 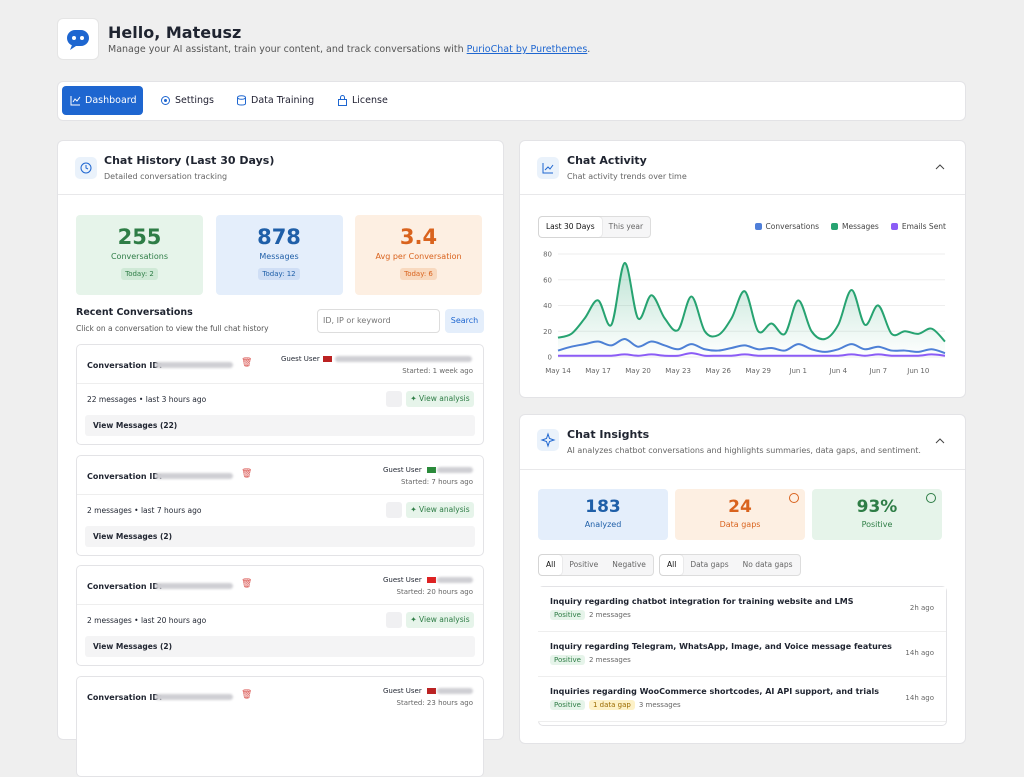 What do you see at coordinates (78, 40) in the screenshot?
I see `logo-icon` at bounding box center [78, 40].